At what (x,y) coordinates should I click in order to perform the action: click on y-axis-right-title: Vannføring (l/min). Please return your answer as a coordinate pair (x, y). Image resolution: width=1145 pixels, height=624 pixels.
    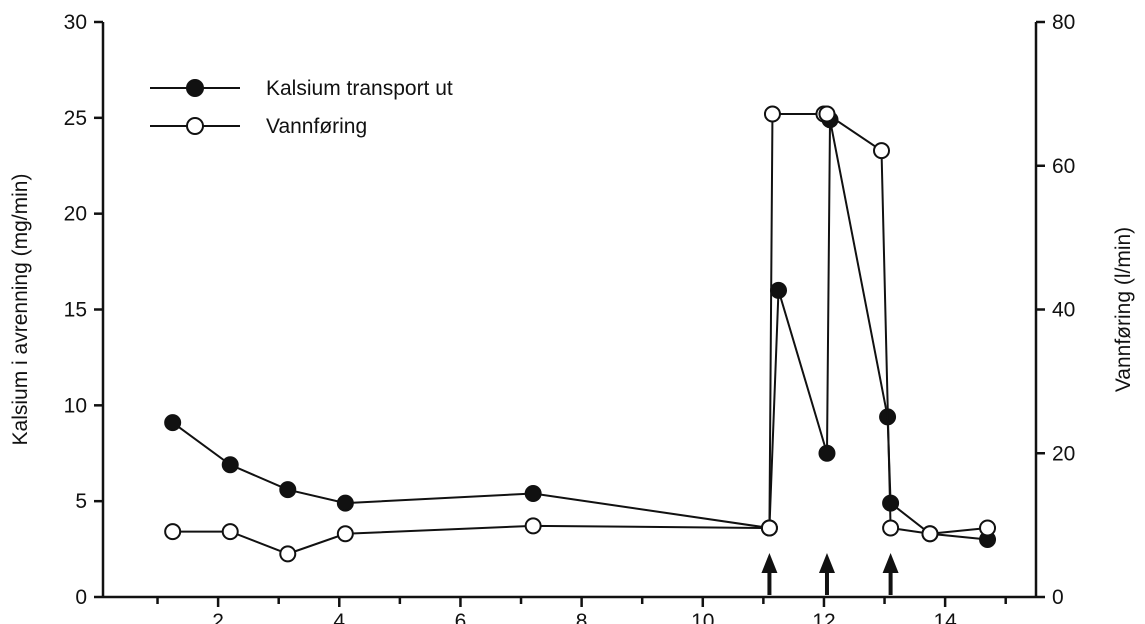
    Looking at the image, I should click on (1123, 309).